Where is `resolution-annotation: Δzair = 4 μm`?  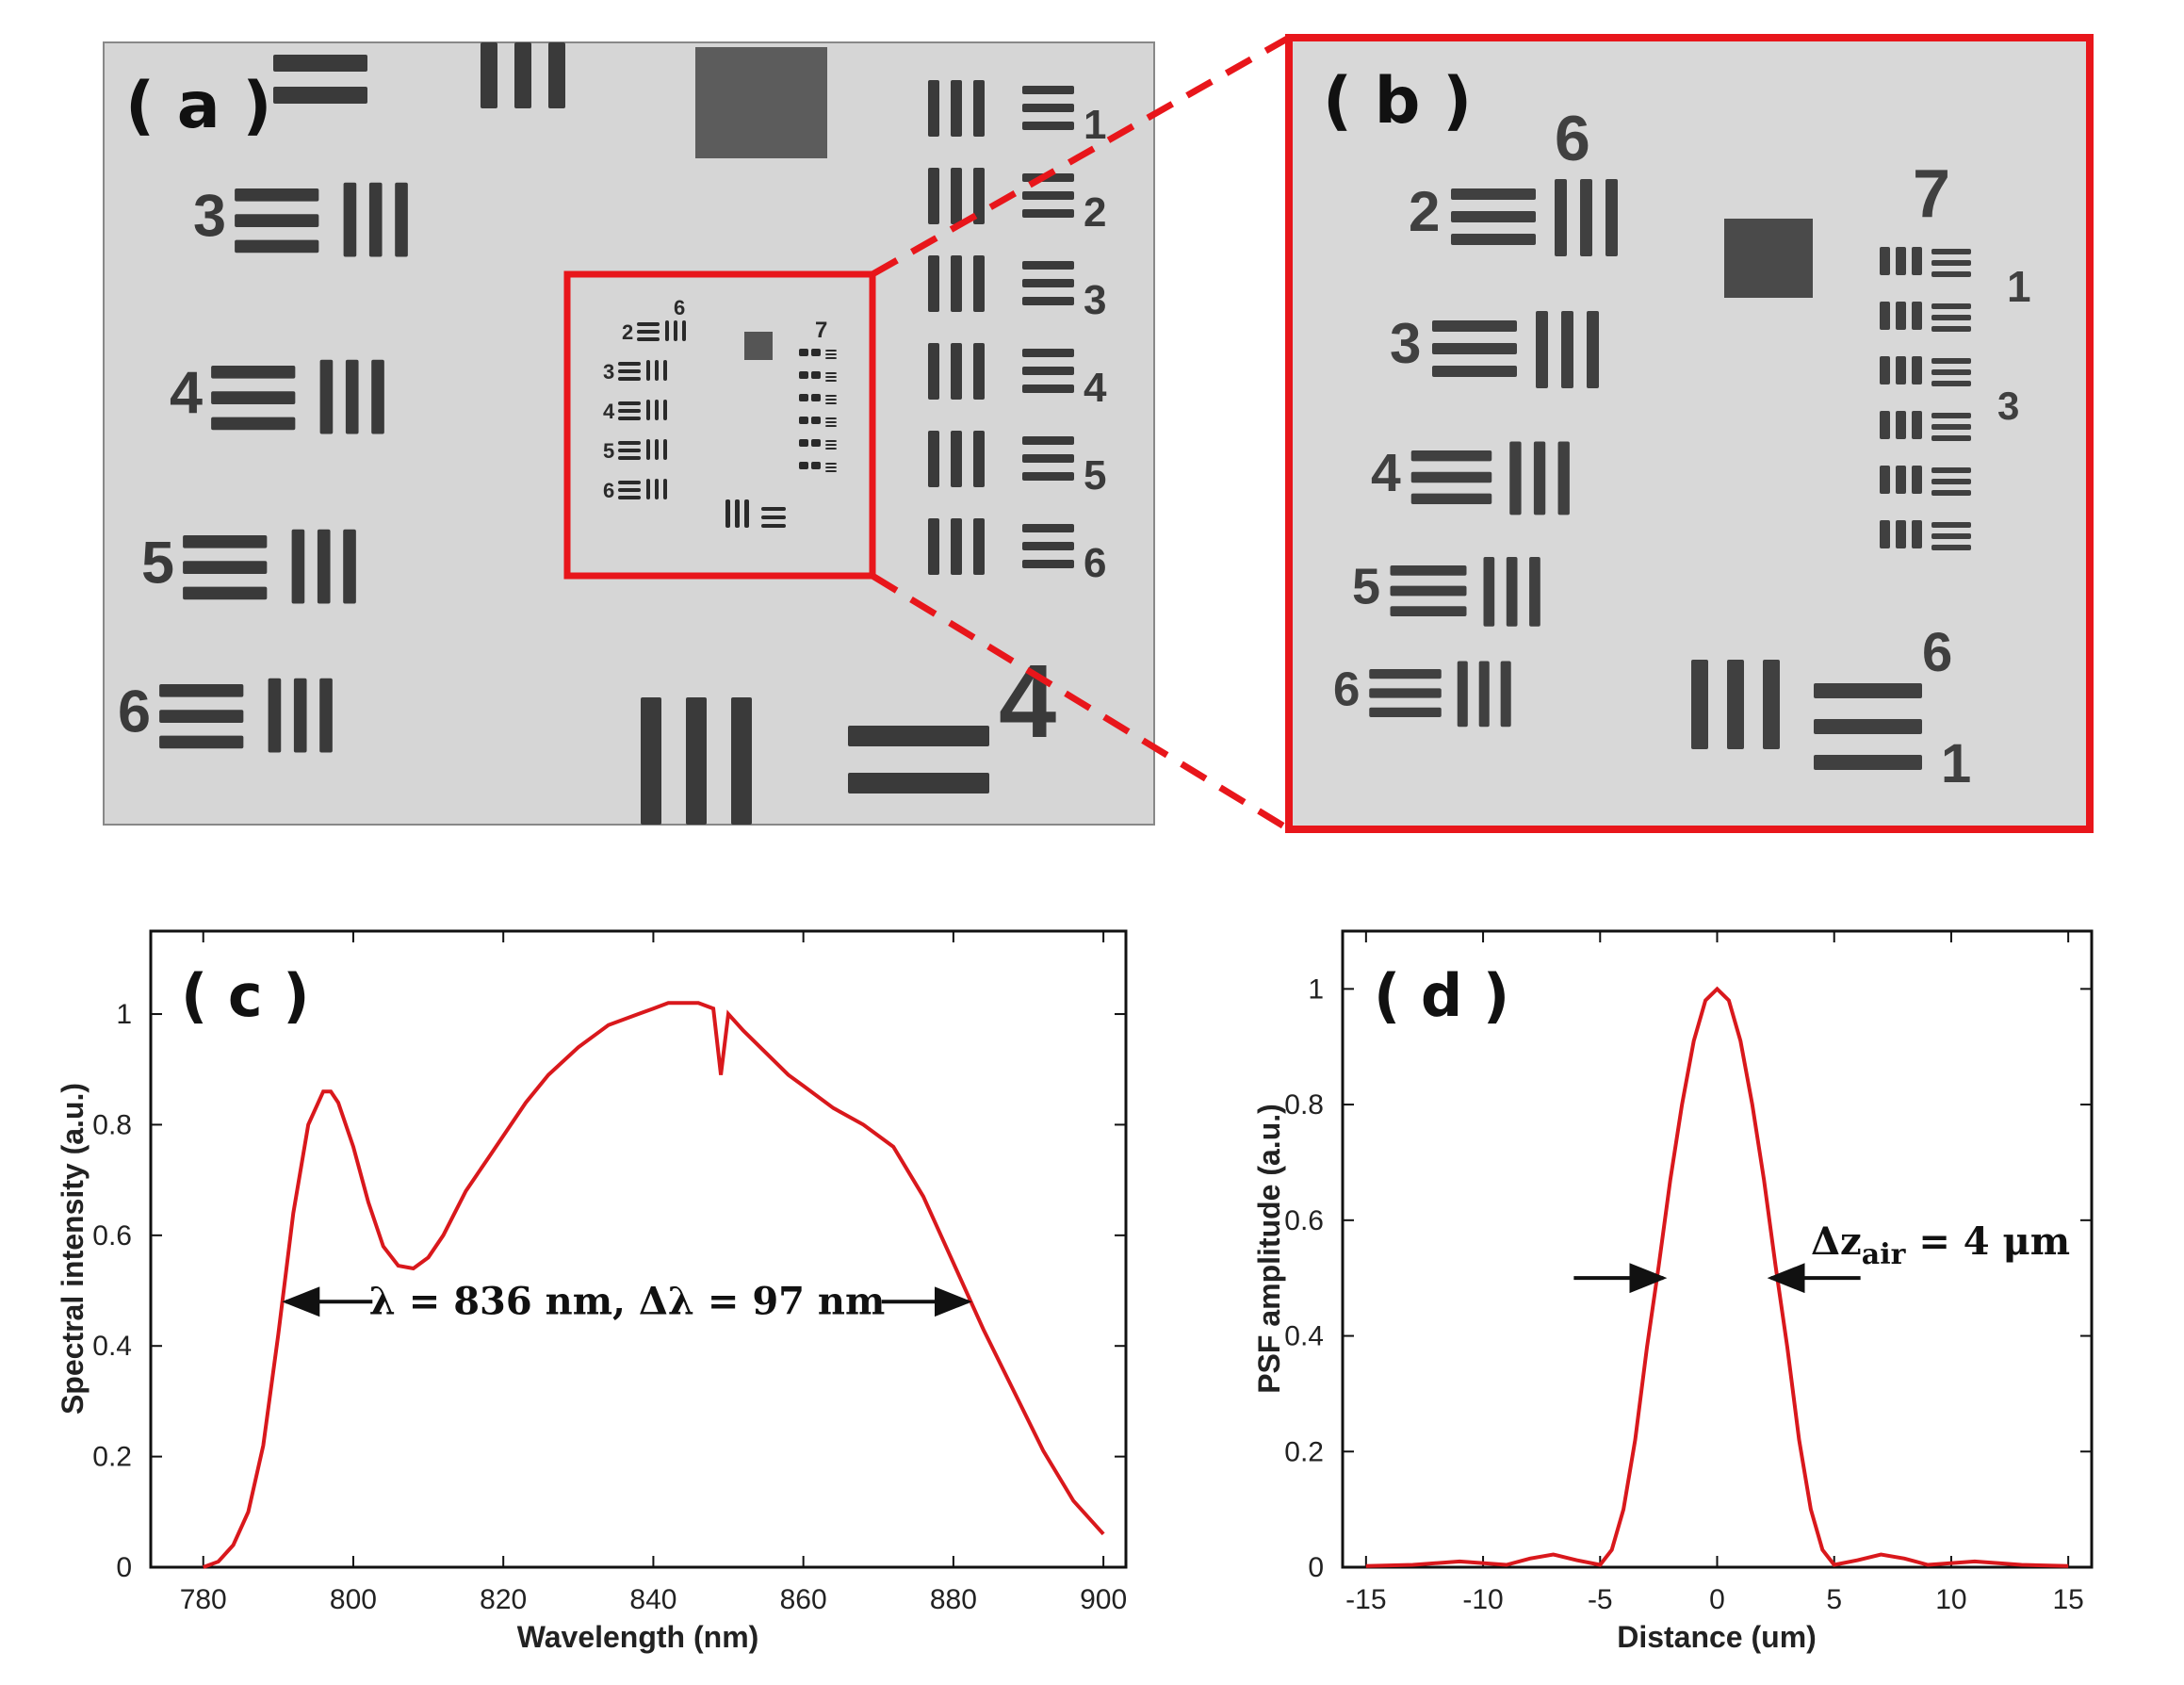 resolution-annotation: Δzair = 4 μm is located at coordinates (1821, 1256).